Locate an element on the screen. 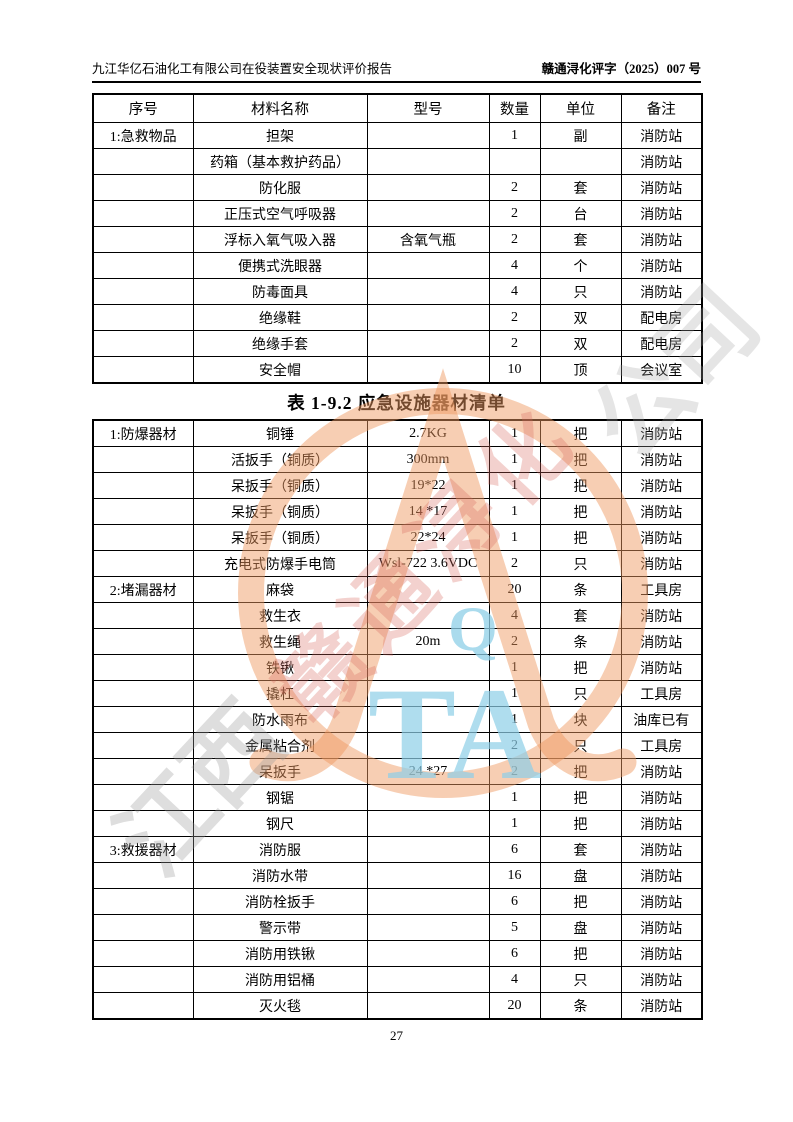 Image resolution: width=793 pixels, height=1122 pixels. table-header-row: 序号 材料名称 型号 数量 单位 备注 is located at coordinates (397, 108).